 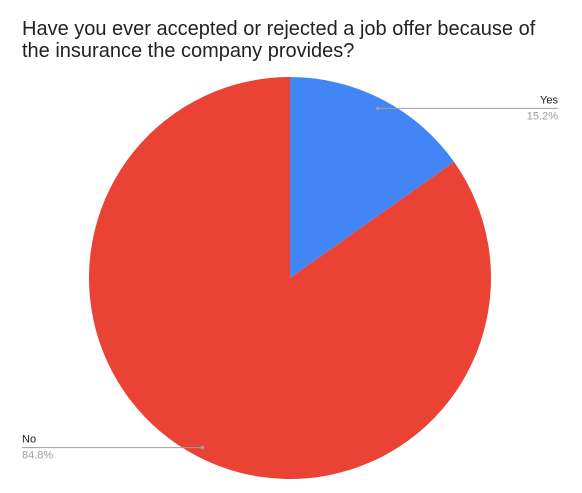 What do you see at coordinates (372, 177) in the screenshot?
I see `pie-slice` at bounding box center [372, 177].